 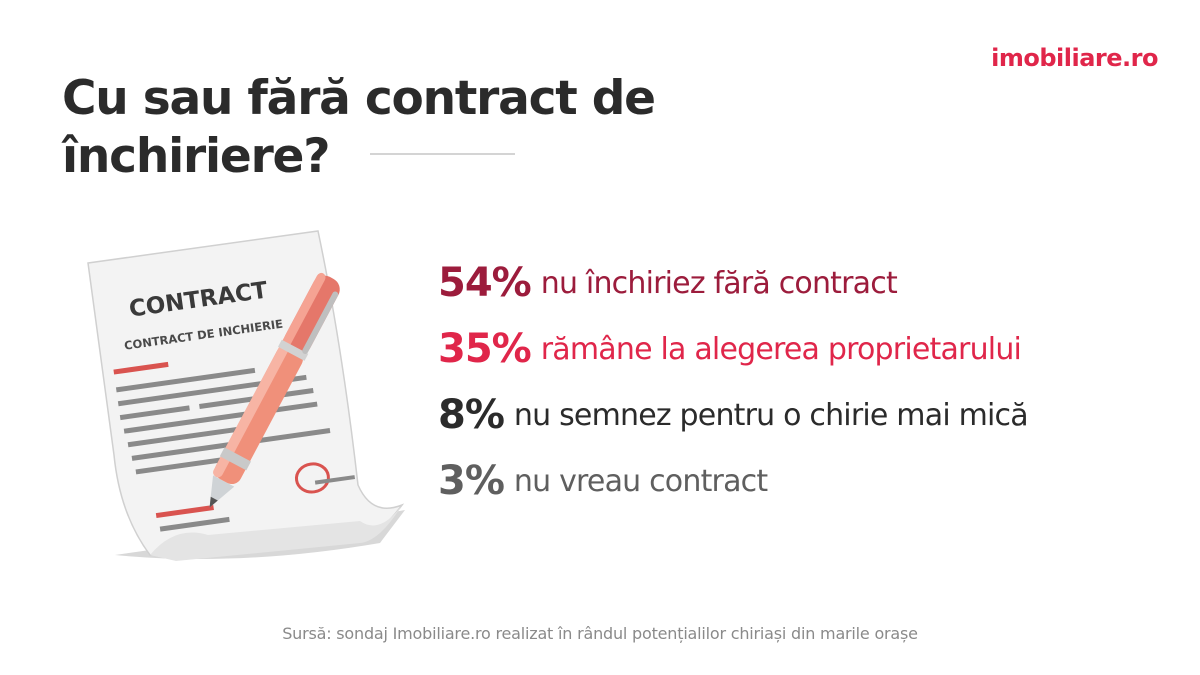 What do you see at coordinates (1074, 58) in the screenshot?
I see `brand-logo: imobiliare.ro` at bounding box center [1074, 58].